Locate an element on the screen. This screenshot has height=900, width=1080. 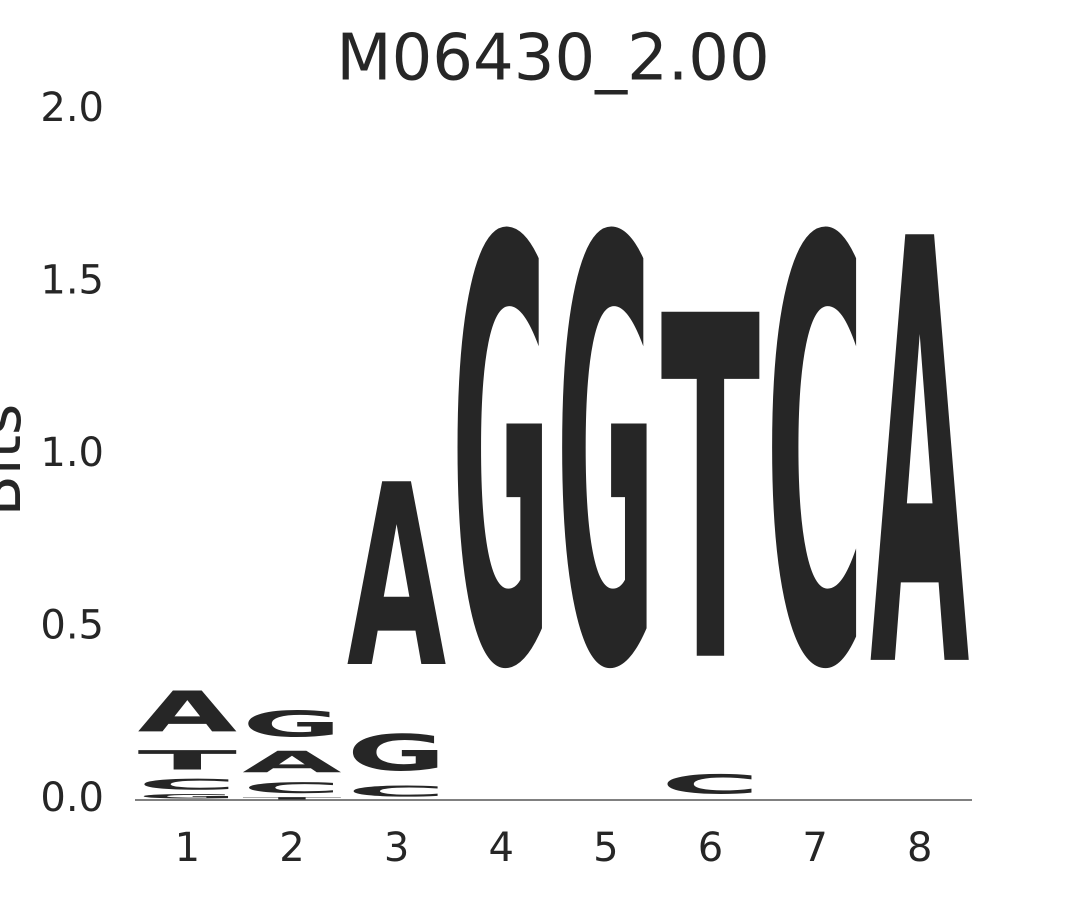
x-tick-label: 1 is located at coordinates (187, 848).